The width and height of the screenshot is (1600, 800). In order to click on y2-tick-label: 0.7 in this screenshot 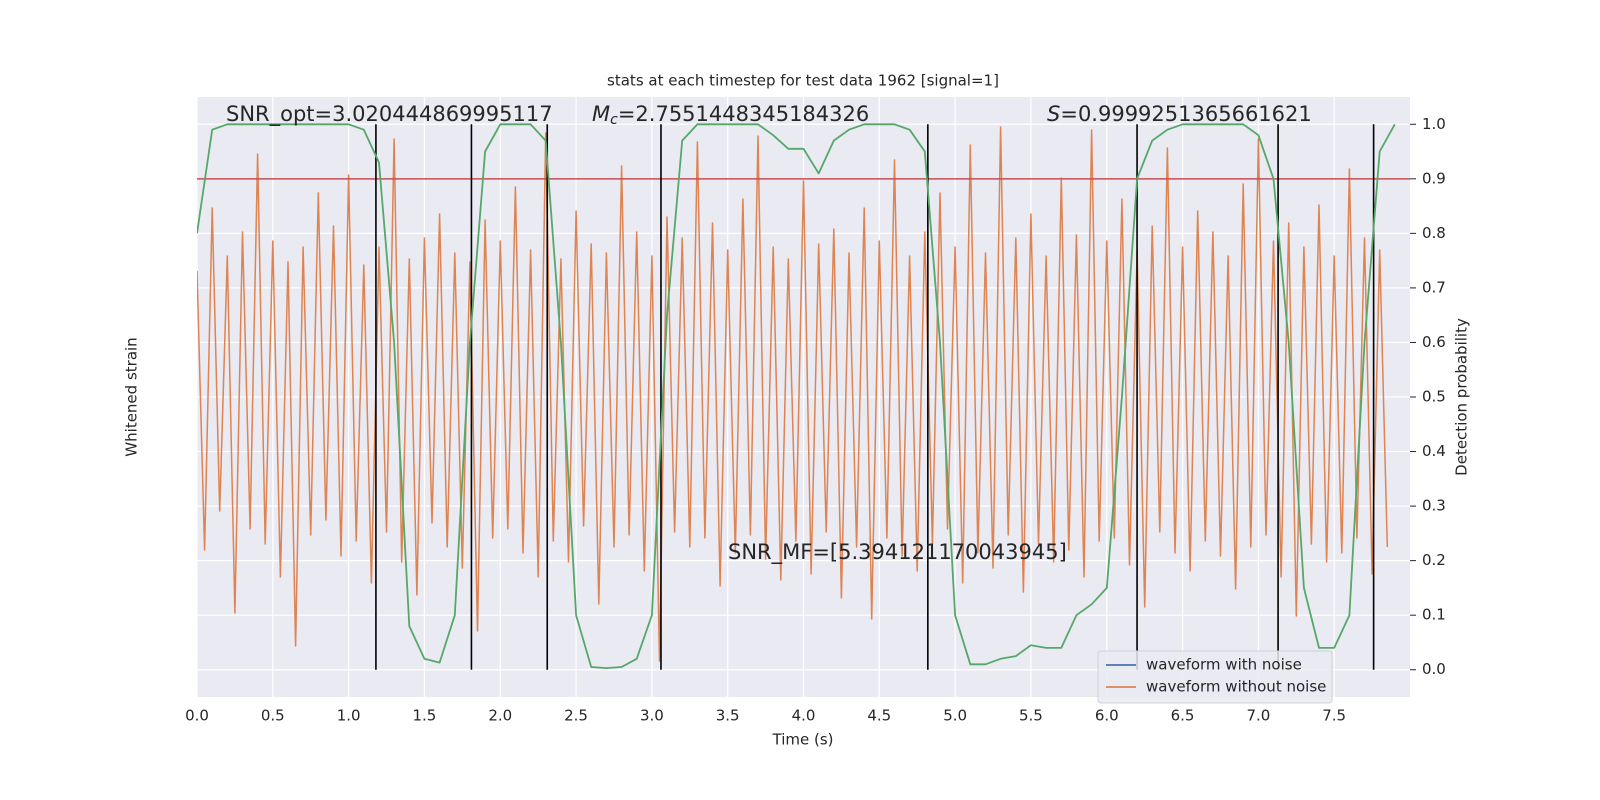, I will do `click(1434, 287)`.